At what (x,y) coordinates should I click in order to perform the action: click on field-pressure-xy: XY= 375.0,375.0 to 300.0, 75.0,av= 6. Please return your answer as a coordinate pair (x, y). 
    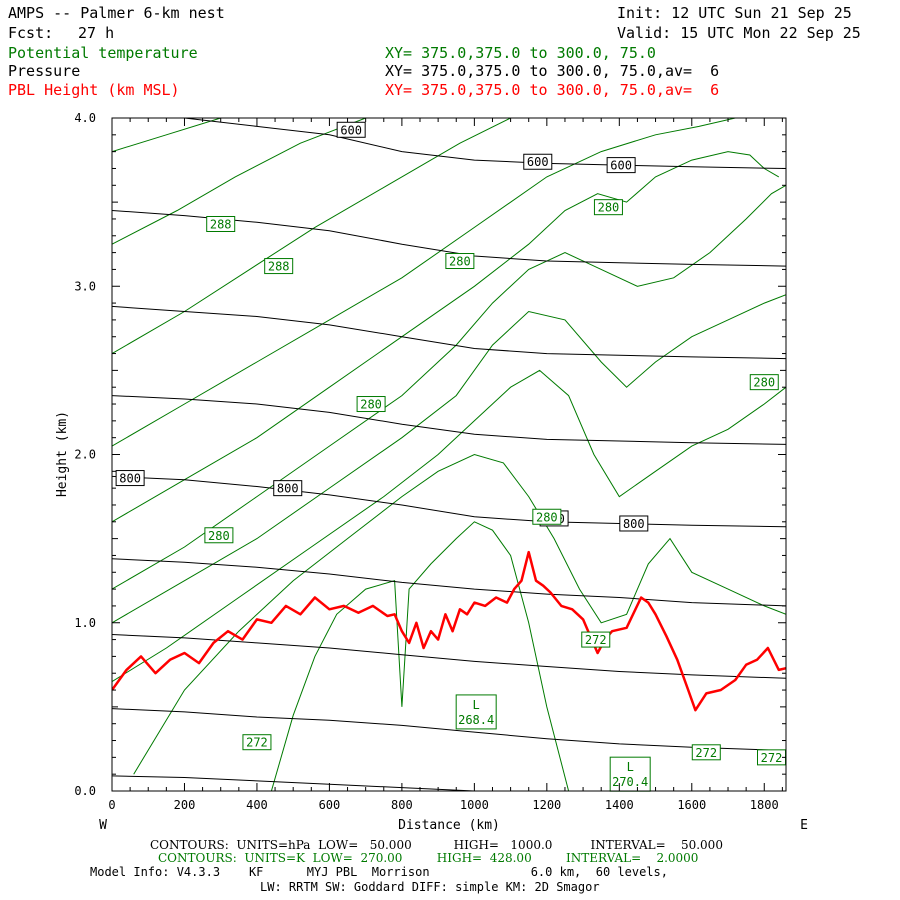
    Looking at the image, I should click on (552, 71).